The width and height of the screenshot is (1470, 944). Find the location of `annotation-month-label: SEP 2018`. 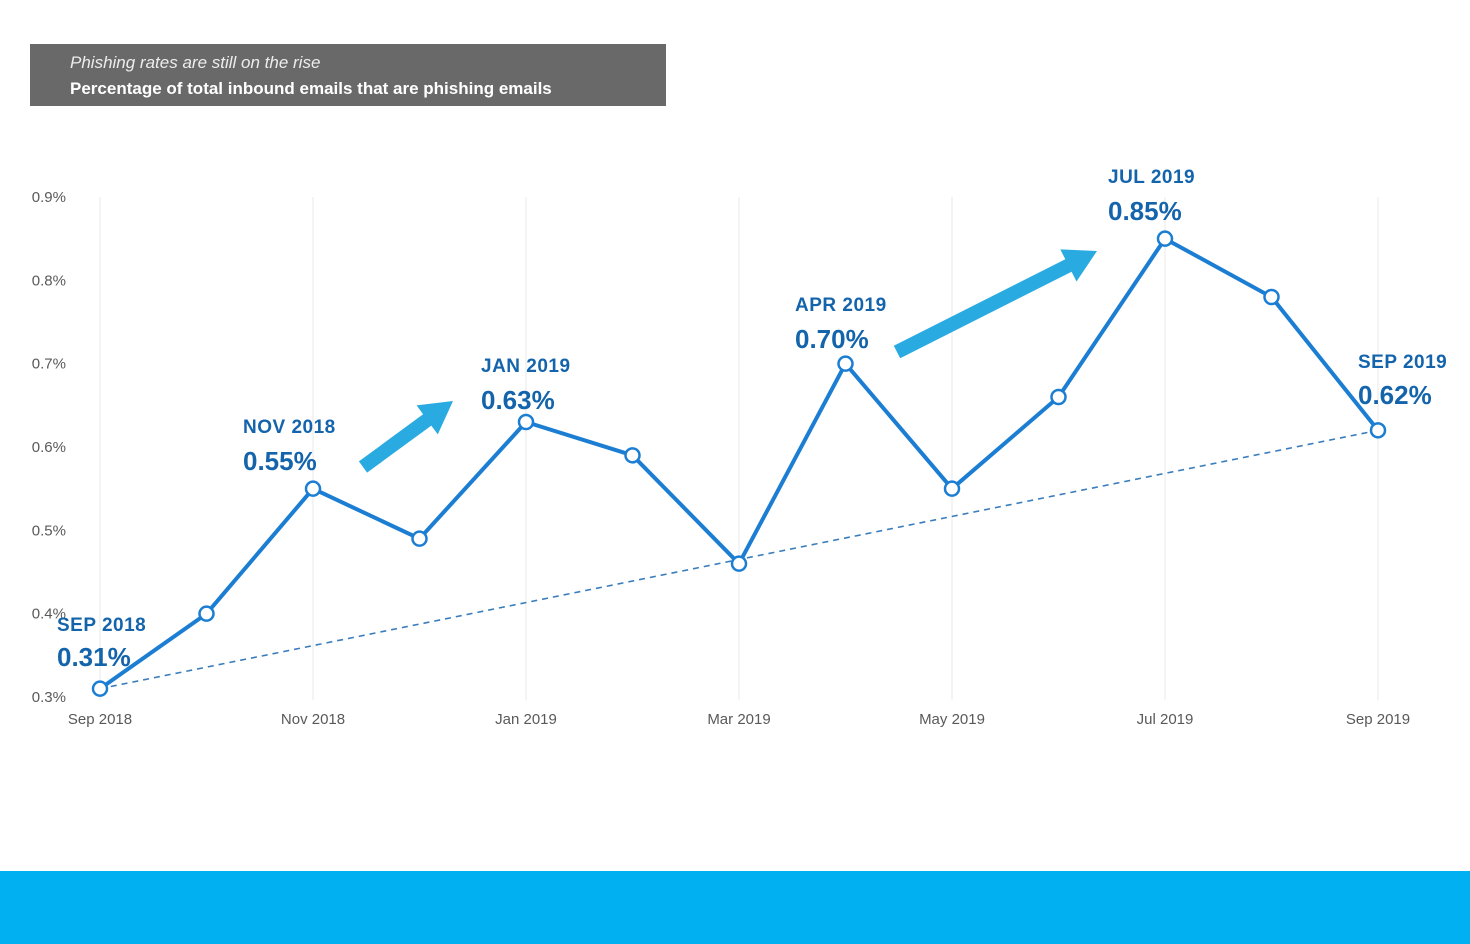

annotation-month-label: SEP 2018 is located at coordinates (101, 625).